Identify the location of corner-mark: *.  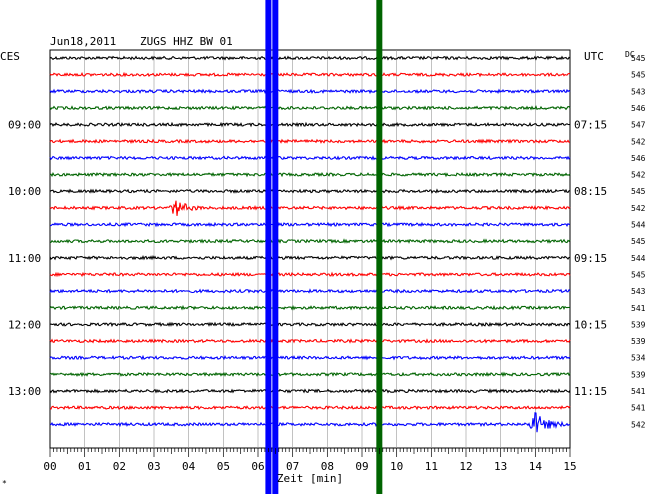
(4, 483).